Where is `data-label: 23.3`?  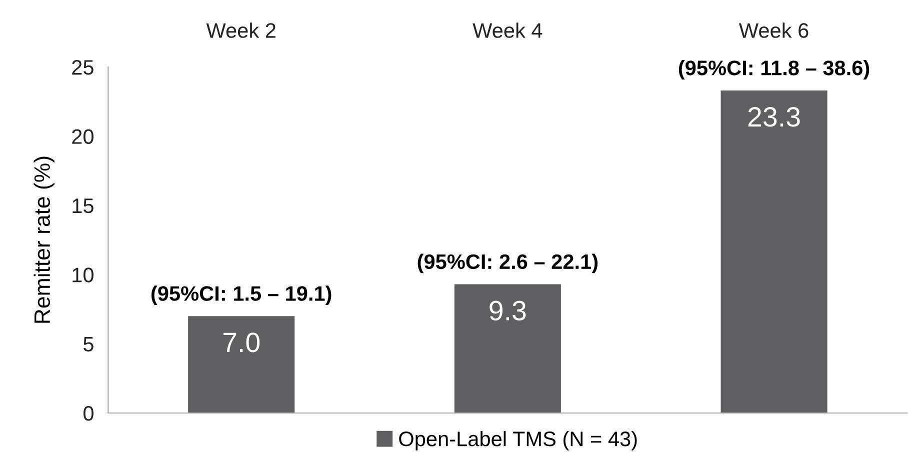
data-label: 23.3 is located at coordinates (774, 117).